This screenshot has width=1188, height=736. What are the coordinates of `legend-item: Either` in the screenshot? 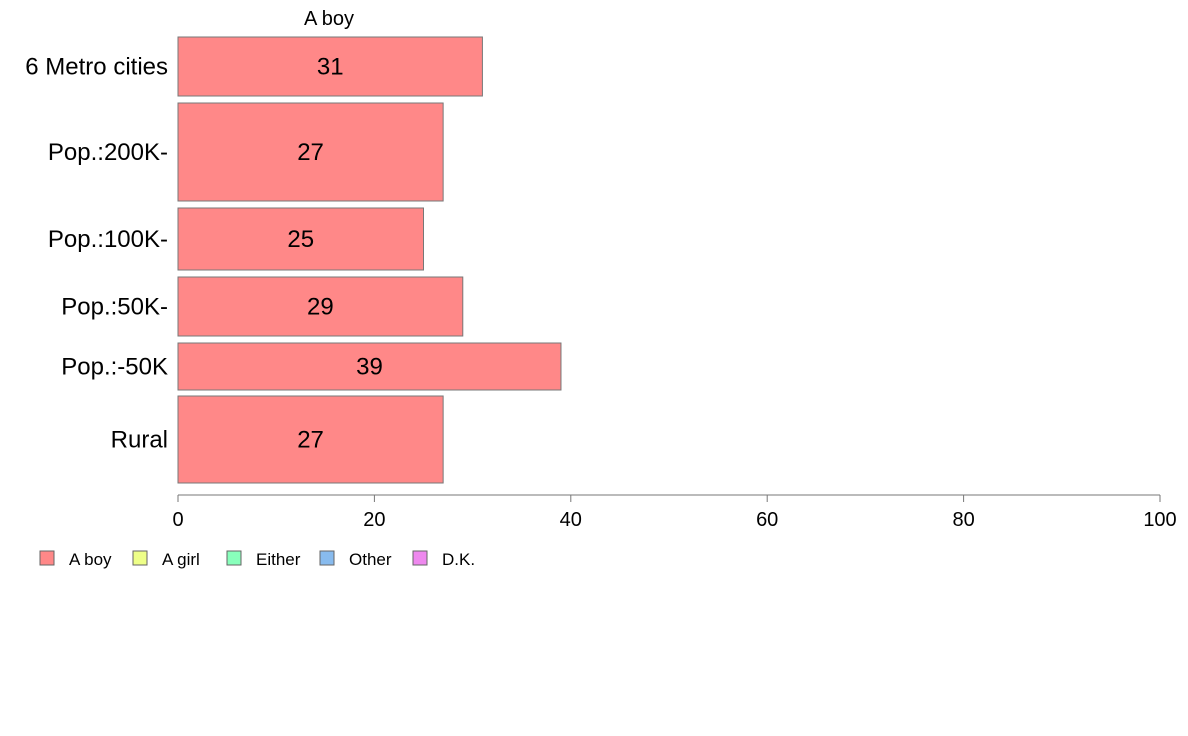 It's located at (263, 559).